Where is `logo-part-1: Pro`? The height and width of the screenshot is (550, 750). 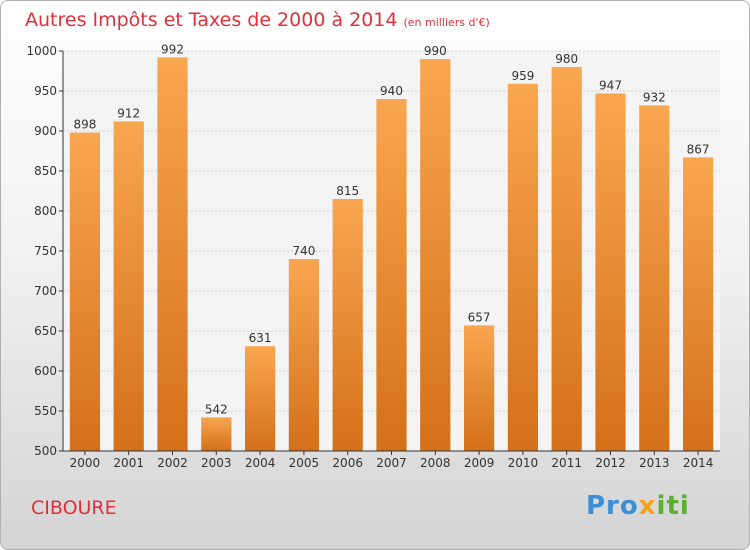
logo-part-1: Pro is located at coordinates (612, 506).